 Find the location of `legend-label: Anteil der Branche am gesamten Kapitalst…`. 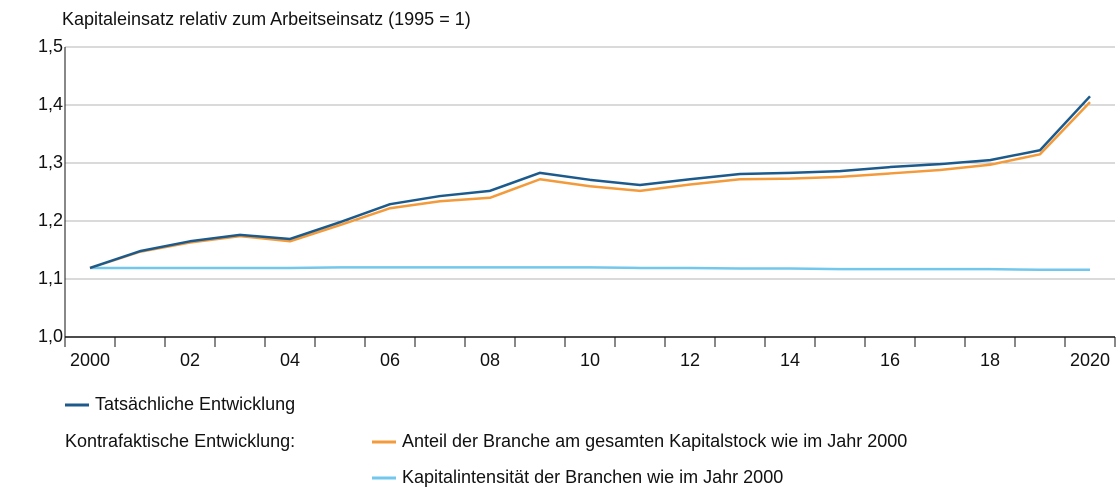

legend-label: Anteil der Branche am gesamten Kapitalst… is located at coordinates (654, 441).